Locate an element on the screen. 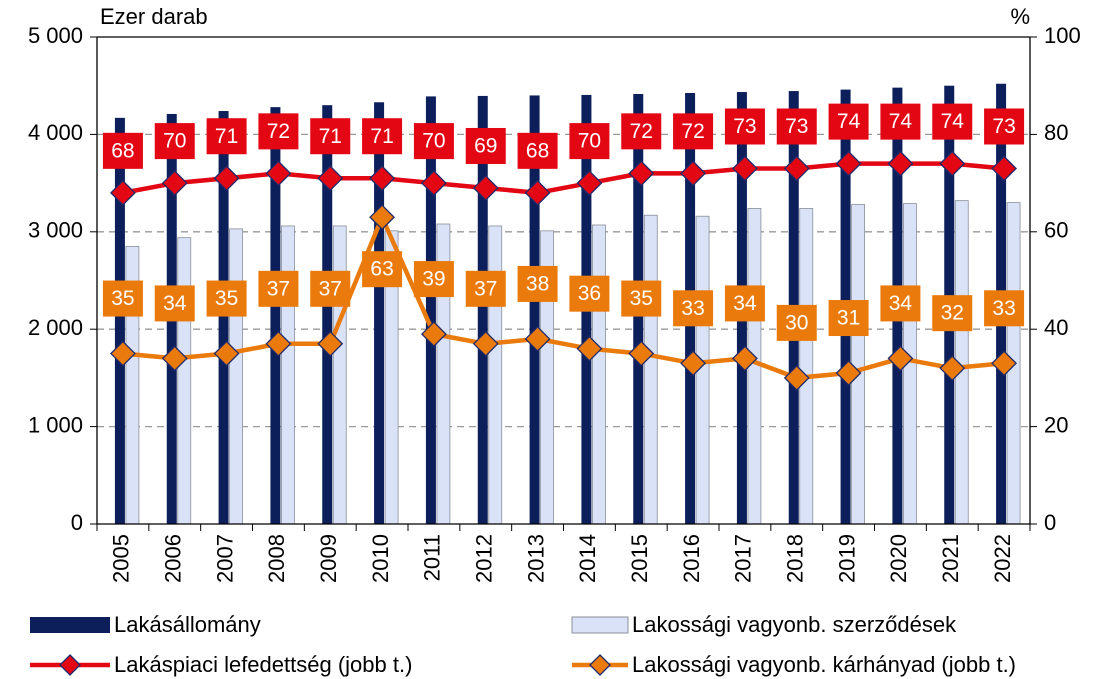 The image size is (1107, 679). data-label: 39 is located at coordinates (433, 279).